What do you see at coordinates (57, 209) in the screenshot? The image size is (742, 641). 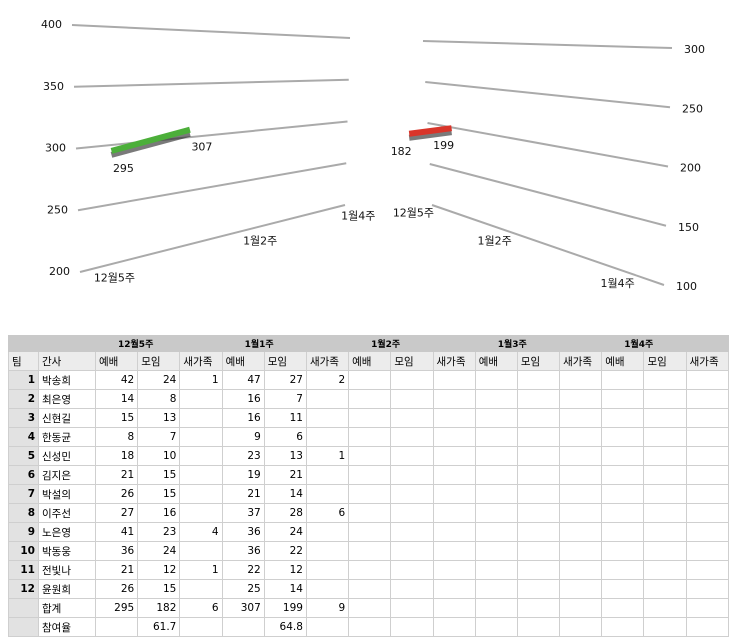 I see `y-tick-label: 250` at bounding box center [57, 209].